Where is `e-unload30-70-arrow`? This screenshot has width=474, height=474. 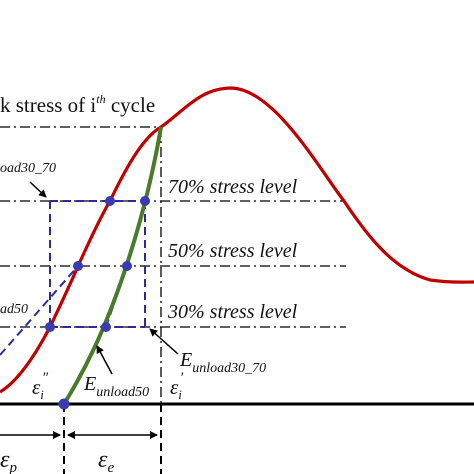
e-unload30-70-arrow is located at coordinates (164, 341).